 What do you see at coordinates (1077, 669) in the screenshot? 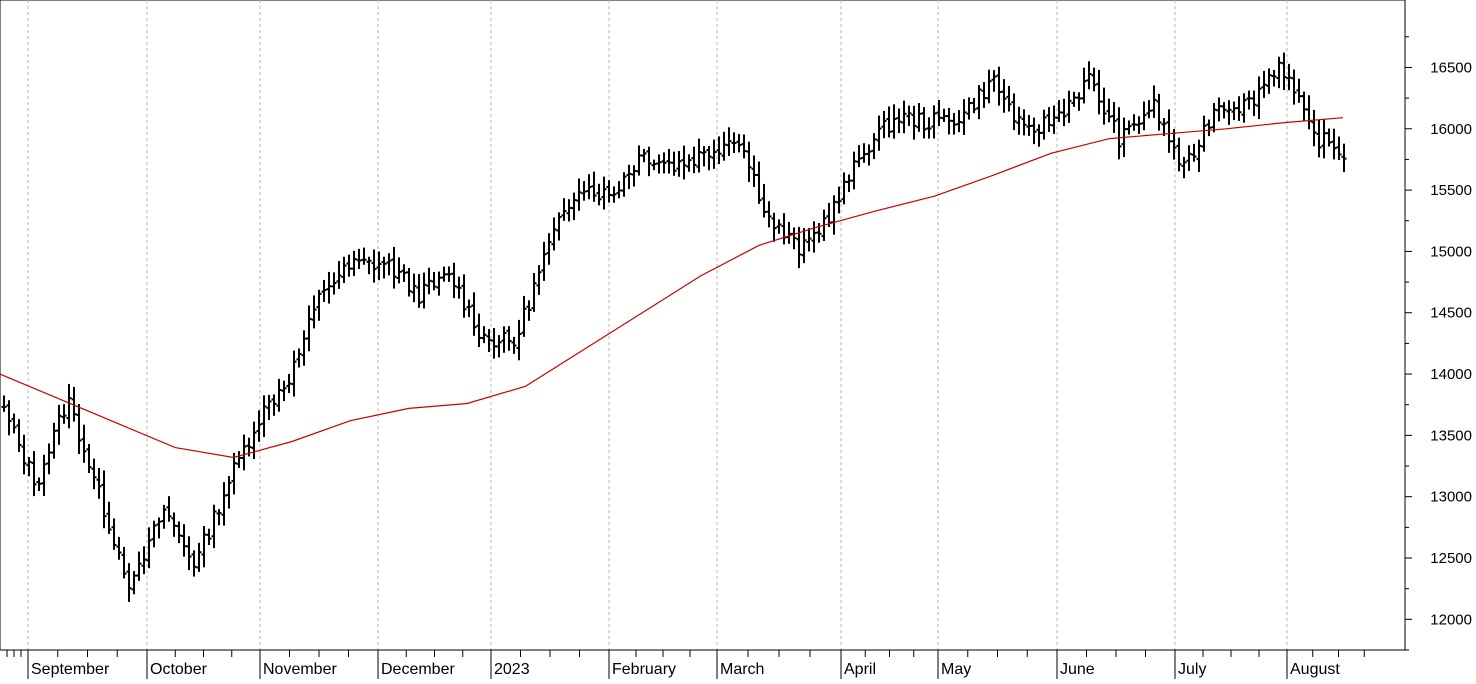
I see `x-tick-label: June` at bounding box center [1077, 669].